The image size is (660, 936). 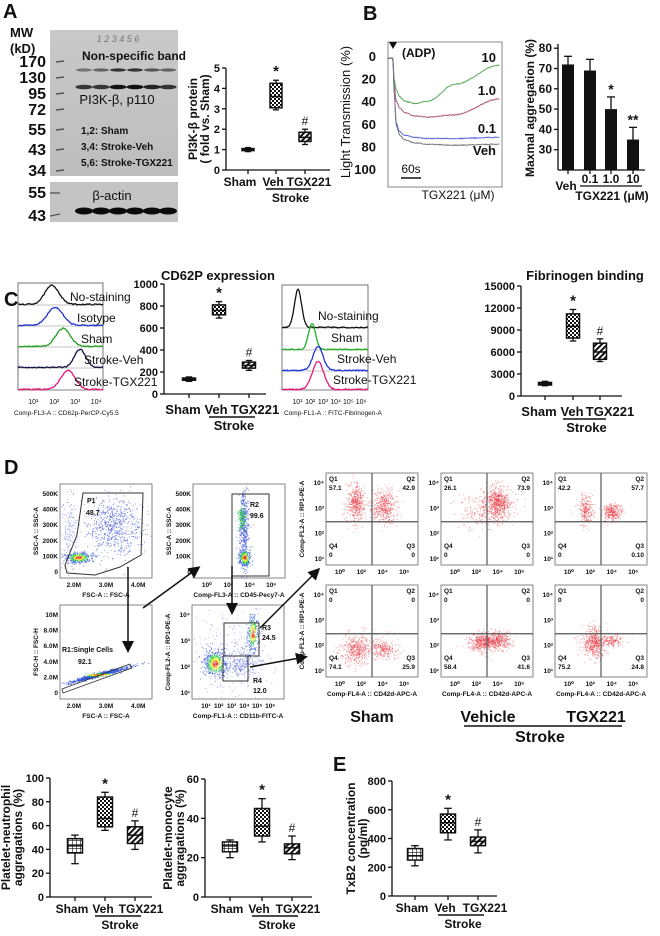 I want to click on gate-name: R3, so click(x=266, y=628).